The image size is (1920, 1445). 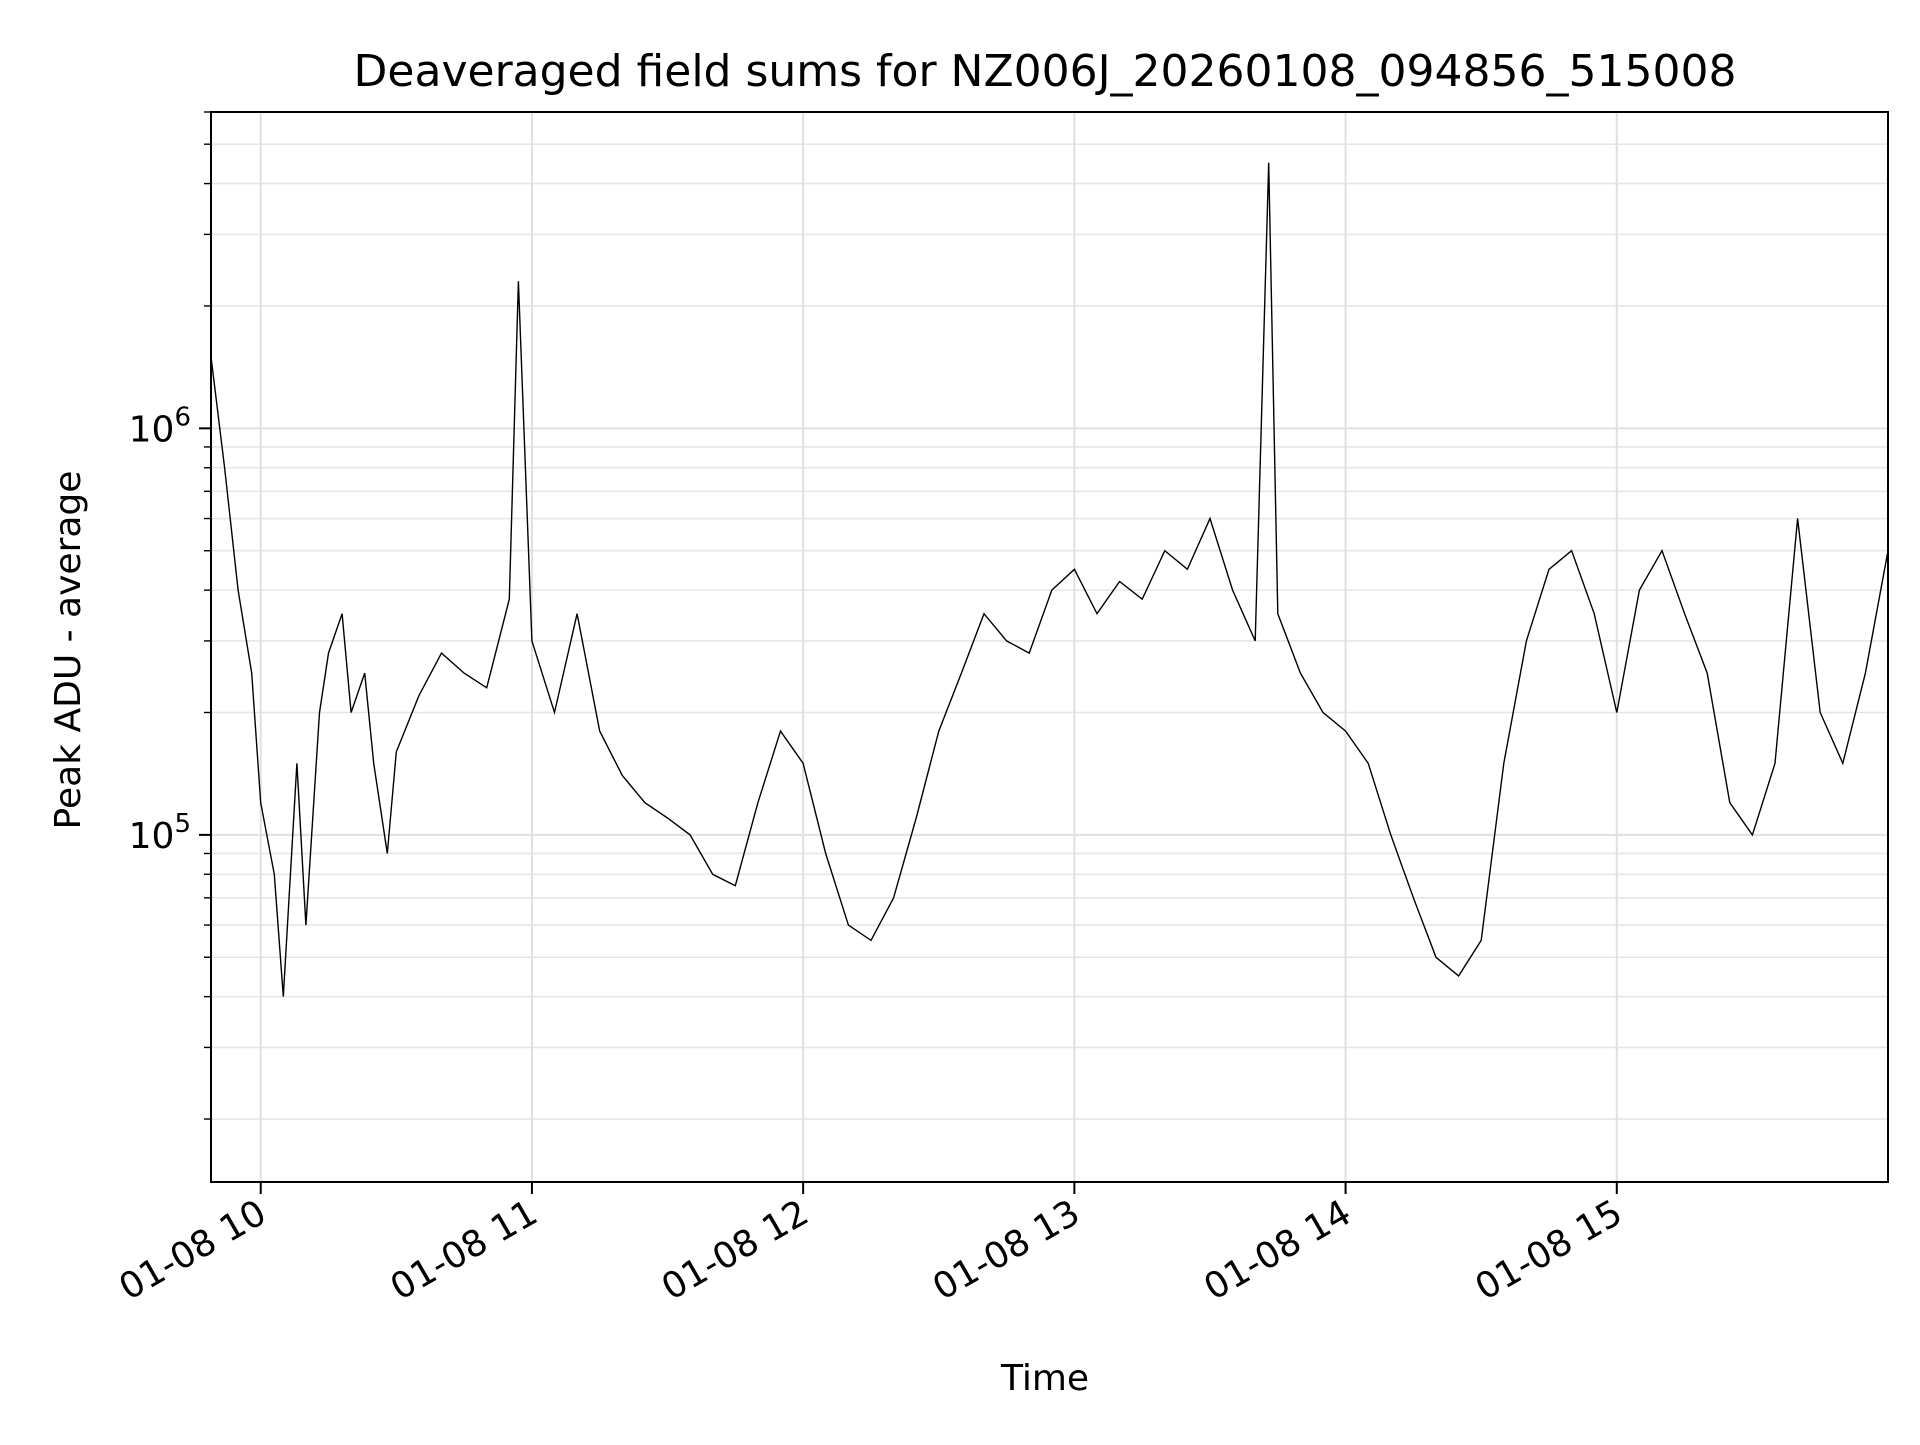 I want to click on y-axis-label: Peak ADU - average, so click(x=68, y=650).